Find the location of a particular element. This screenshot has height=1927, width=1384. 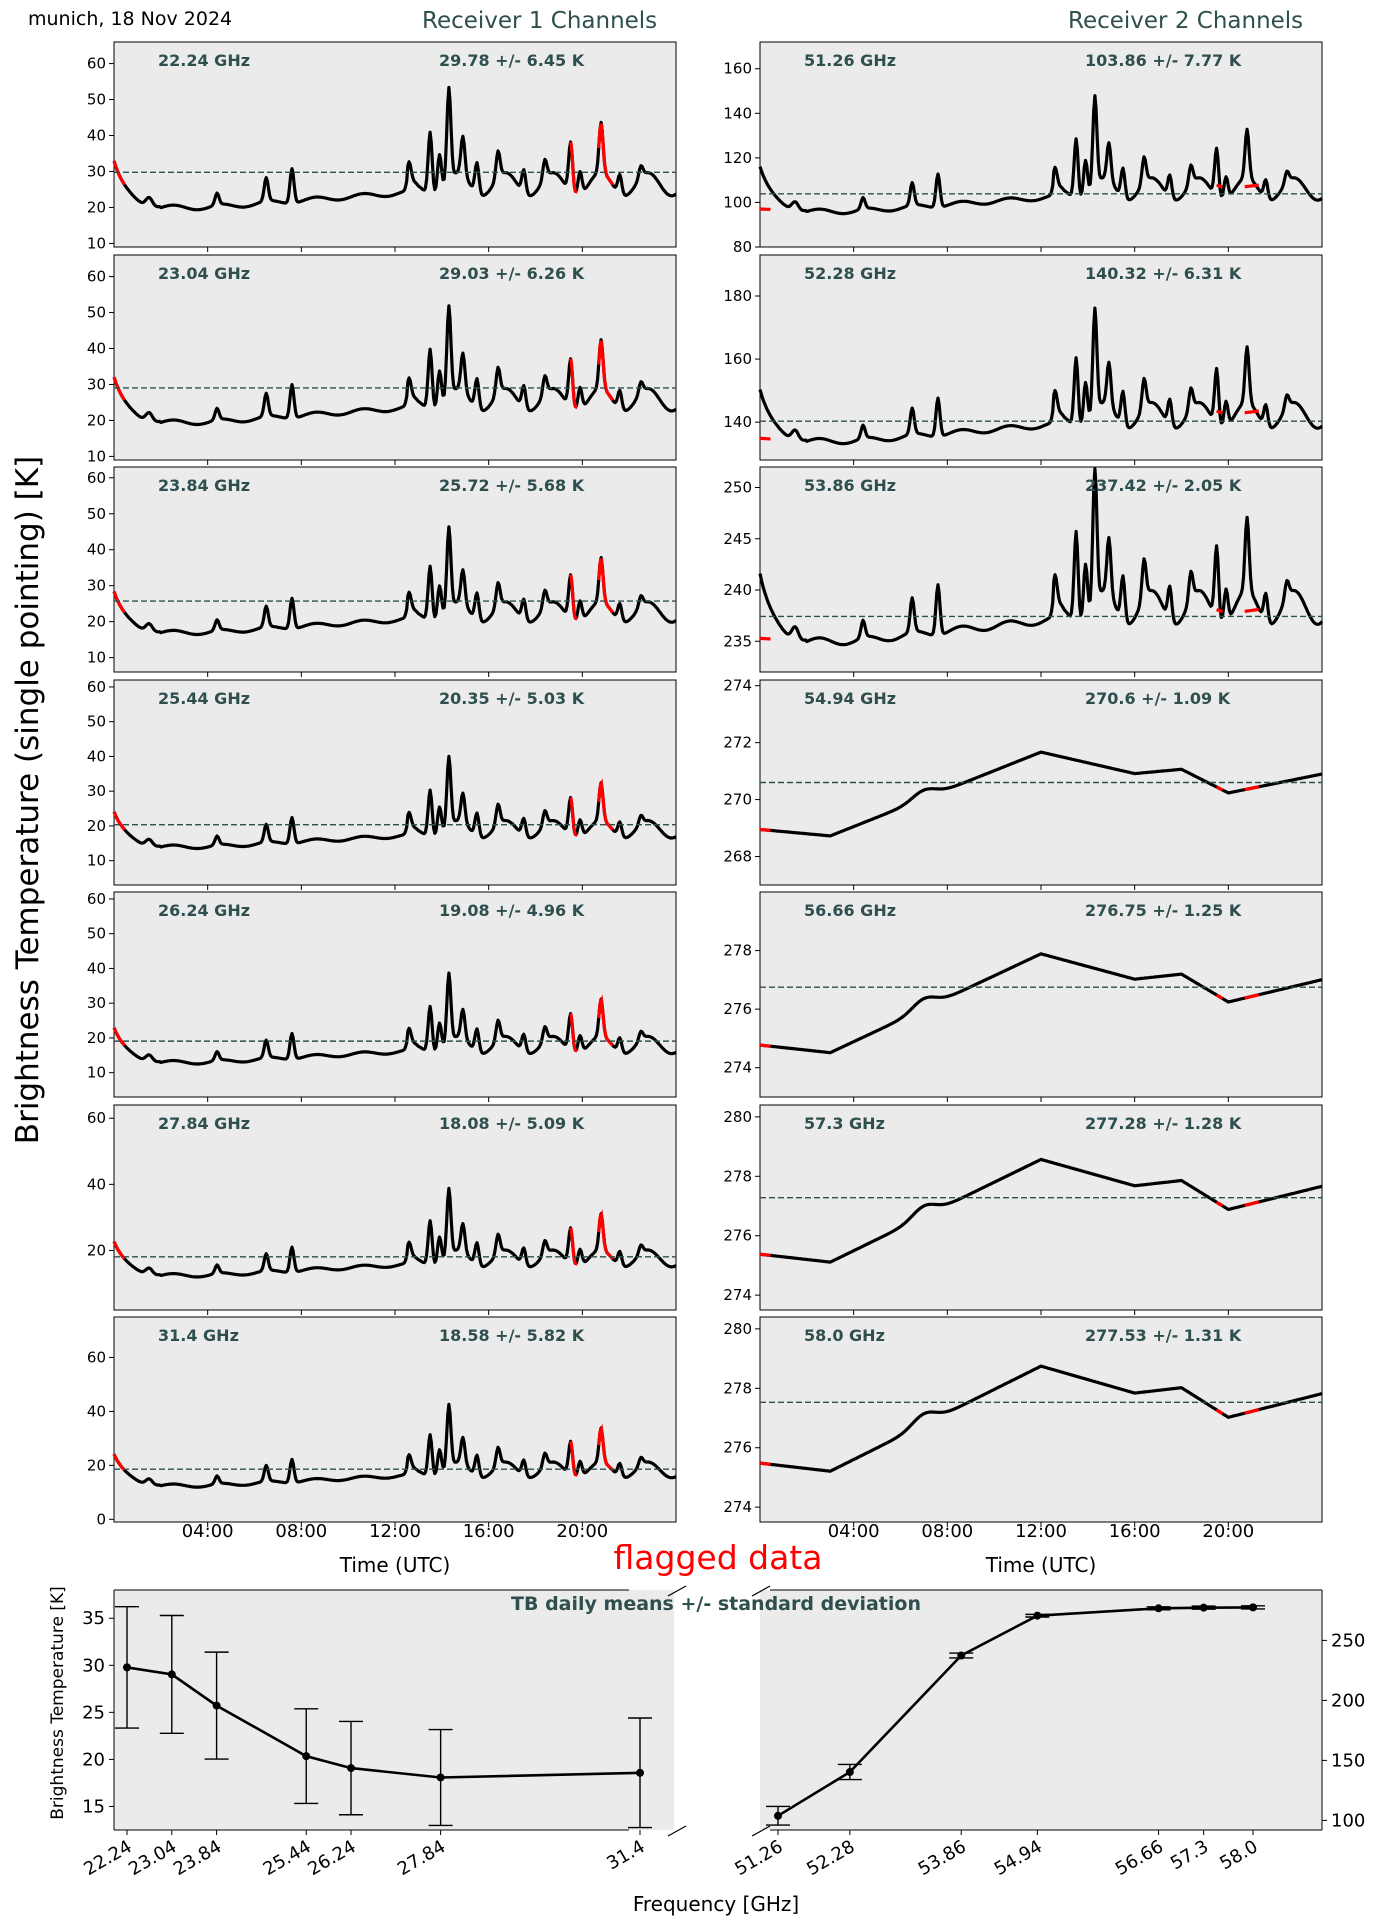

mean-std-label: 19.08 +/- 4.96 K is located at coordinates (512, 910).